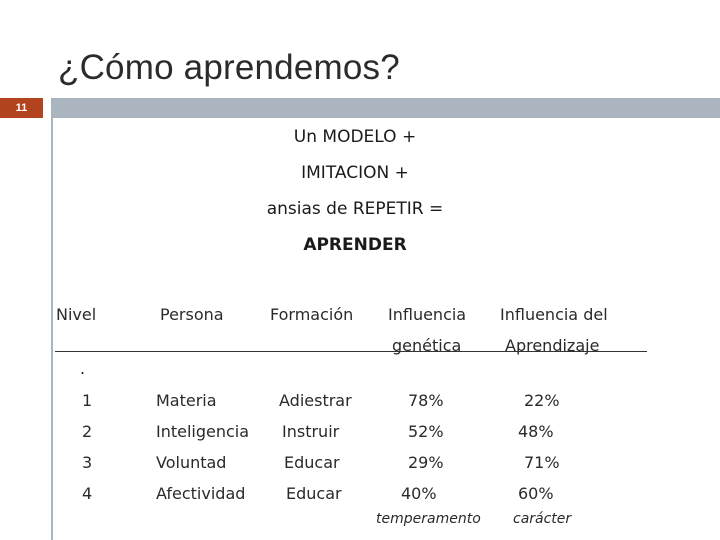 This screenshot has height=540, width=720. Describe the element at coordinates (542, 462) in the screenshot. I see `cell-aprendizaje: 71%` at that location.